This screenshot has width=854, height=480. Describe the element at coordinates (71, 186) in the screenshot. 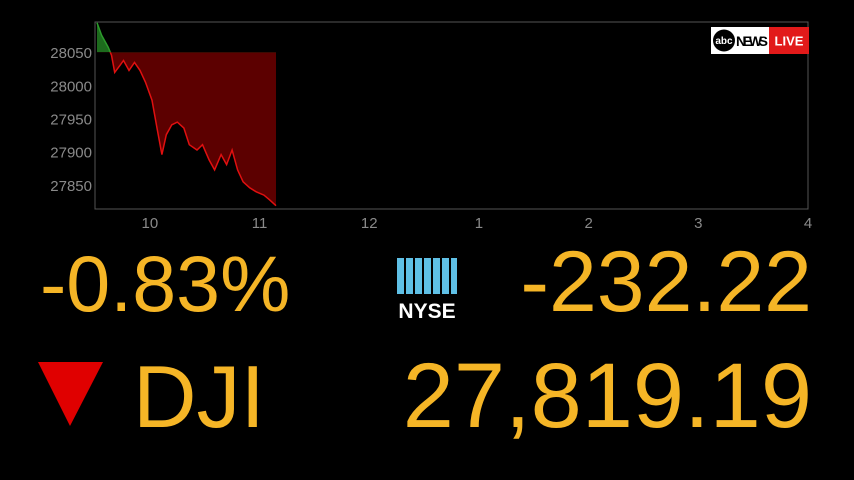

I see `y-tick-label: 27850` at that location.